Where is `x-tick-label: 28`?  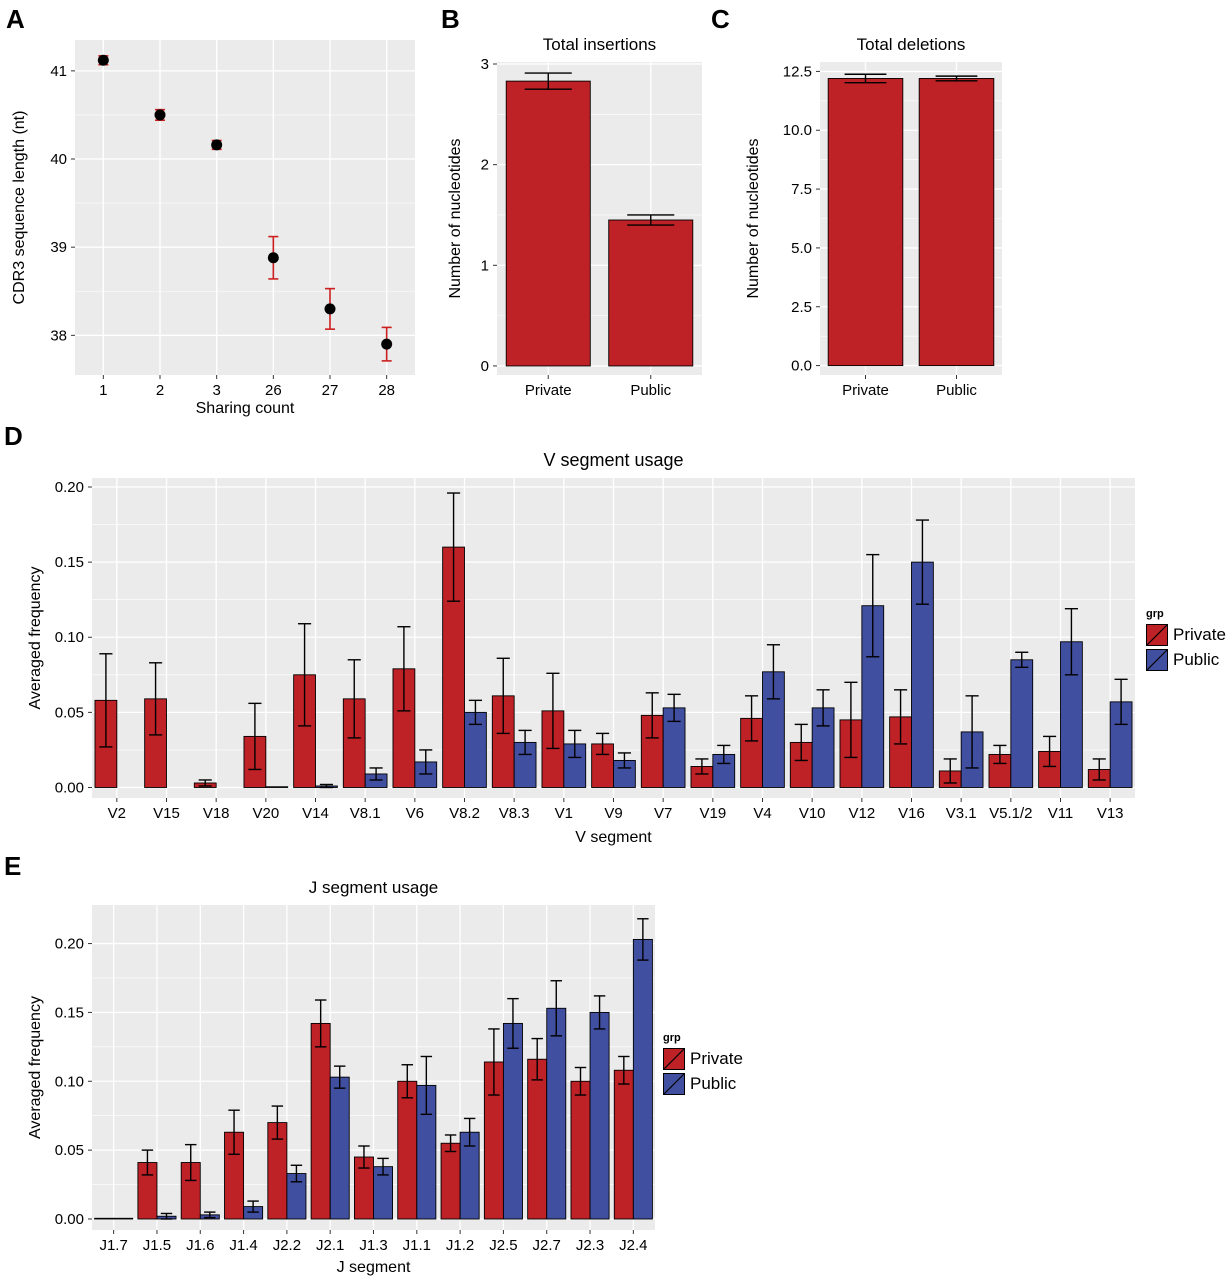
x-tick-label: 28 is located at coordinates (386, 390).